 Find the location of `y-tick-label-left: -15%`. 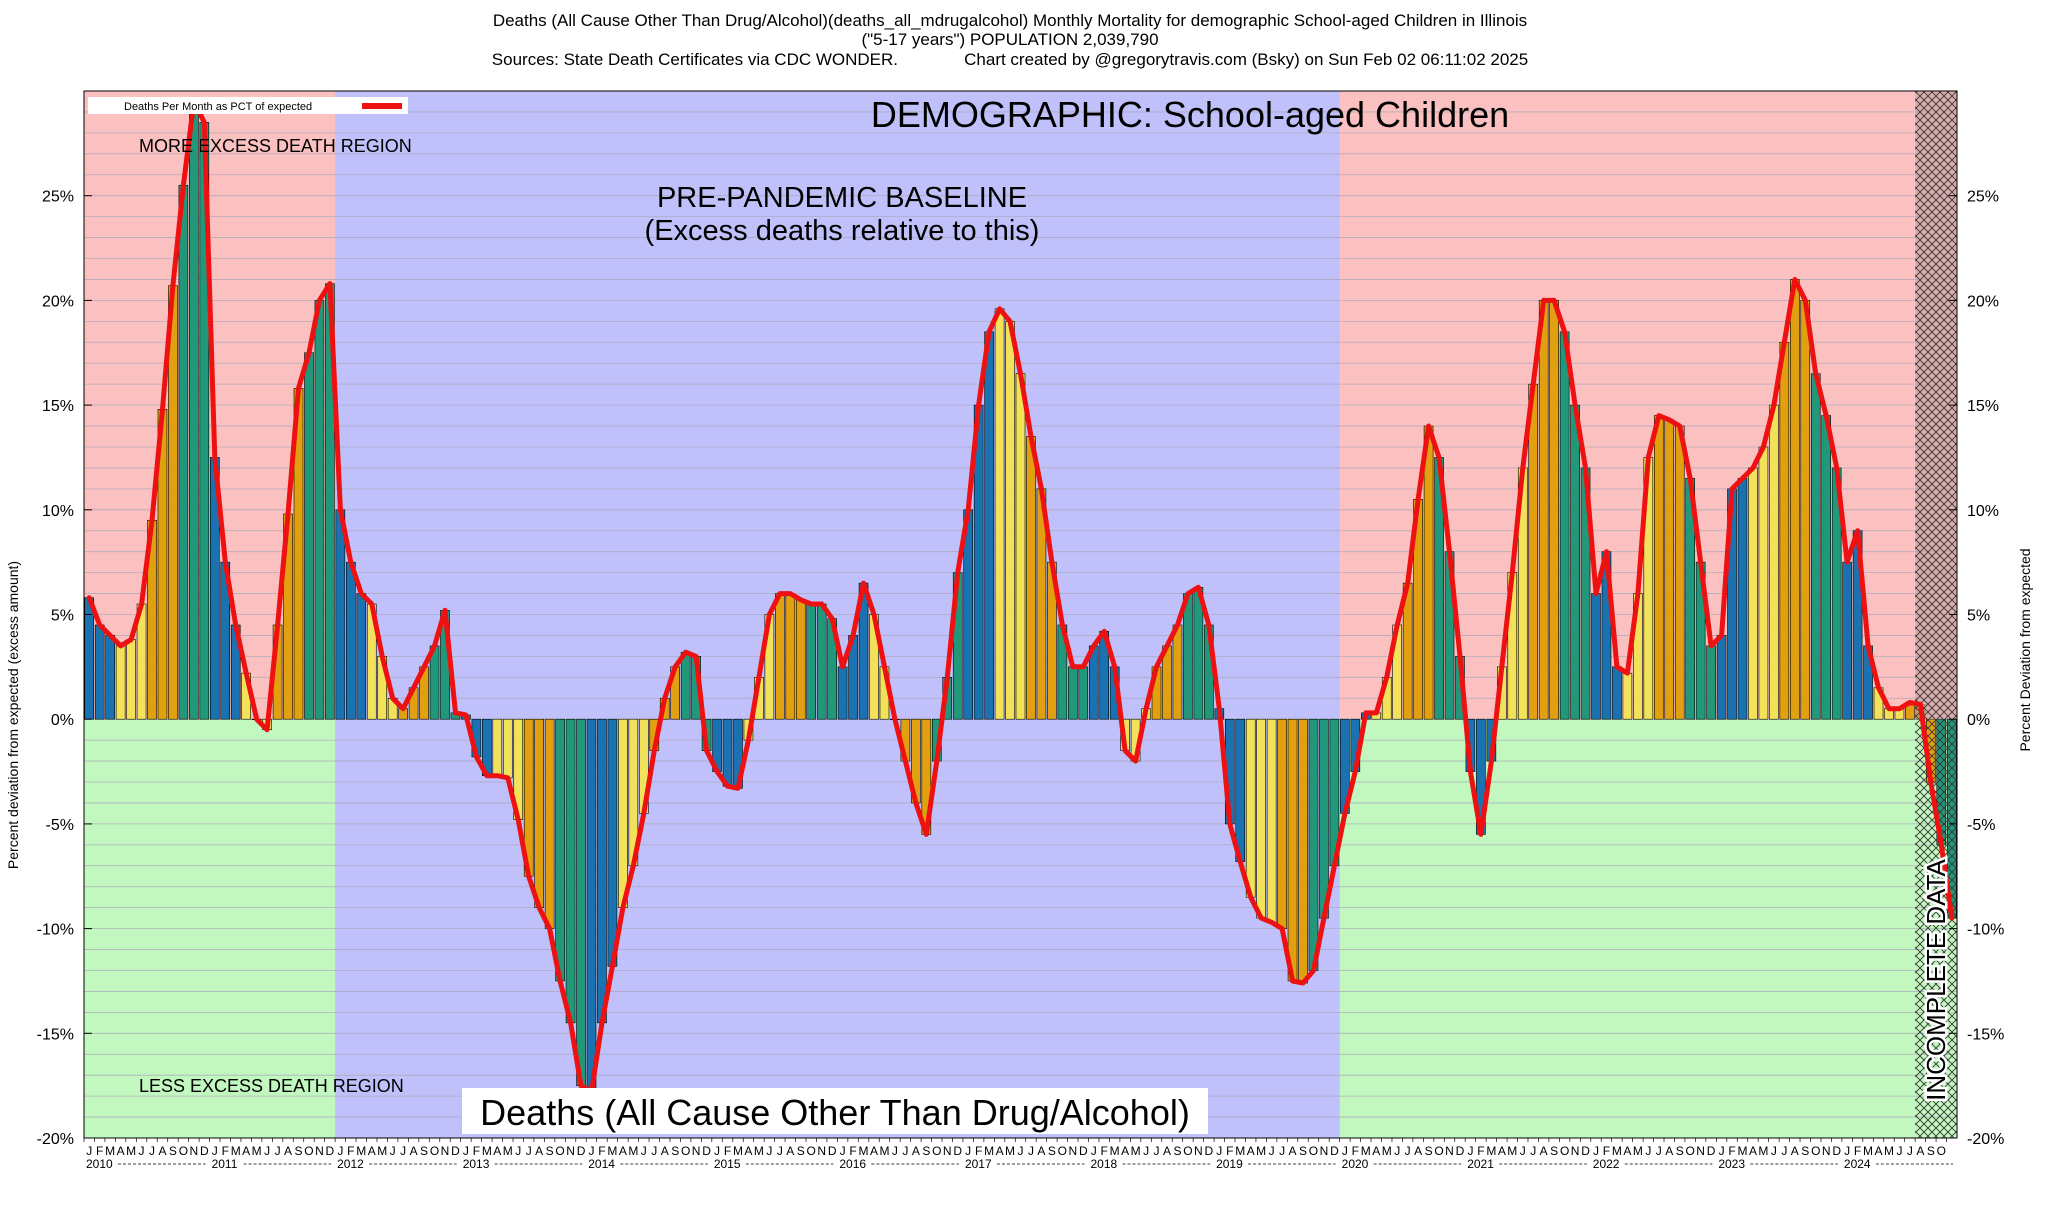

y-tick-label-left: -15% is located at coordinates (55, 1034).